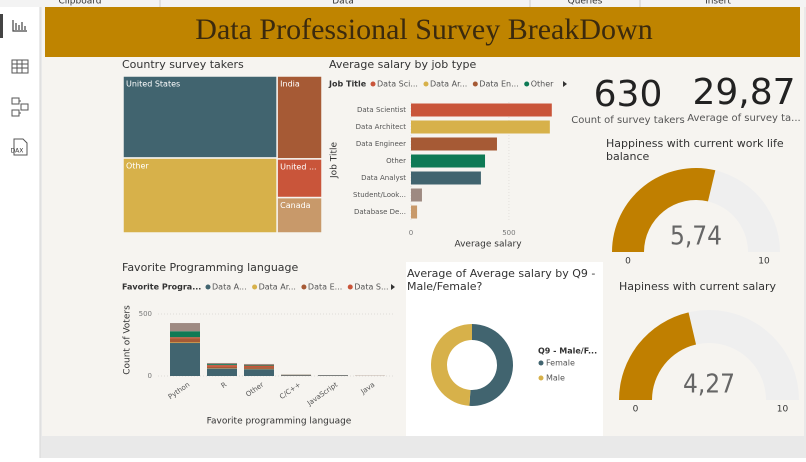  I want to click on y-tick-label: Data Scientist, so click(381, 110).